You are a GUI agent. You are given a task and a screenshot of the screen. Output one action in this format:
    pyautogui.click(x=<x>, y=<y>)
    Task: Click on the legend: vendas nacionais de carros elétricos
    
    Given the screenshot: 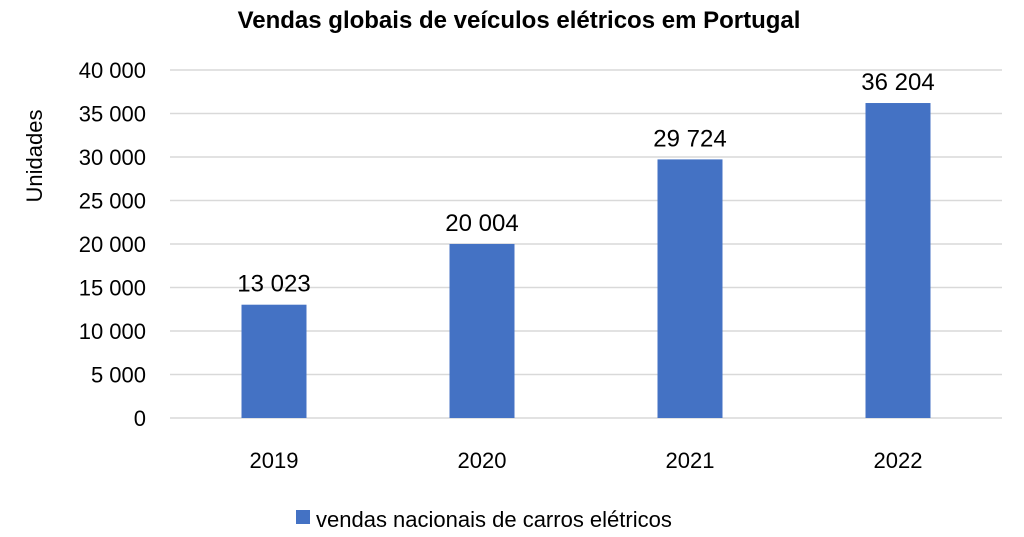 What is the action you would take?
    pyautogui.click(x=484, y=519)
    